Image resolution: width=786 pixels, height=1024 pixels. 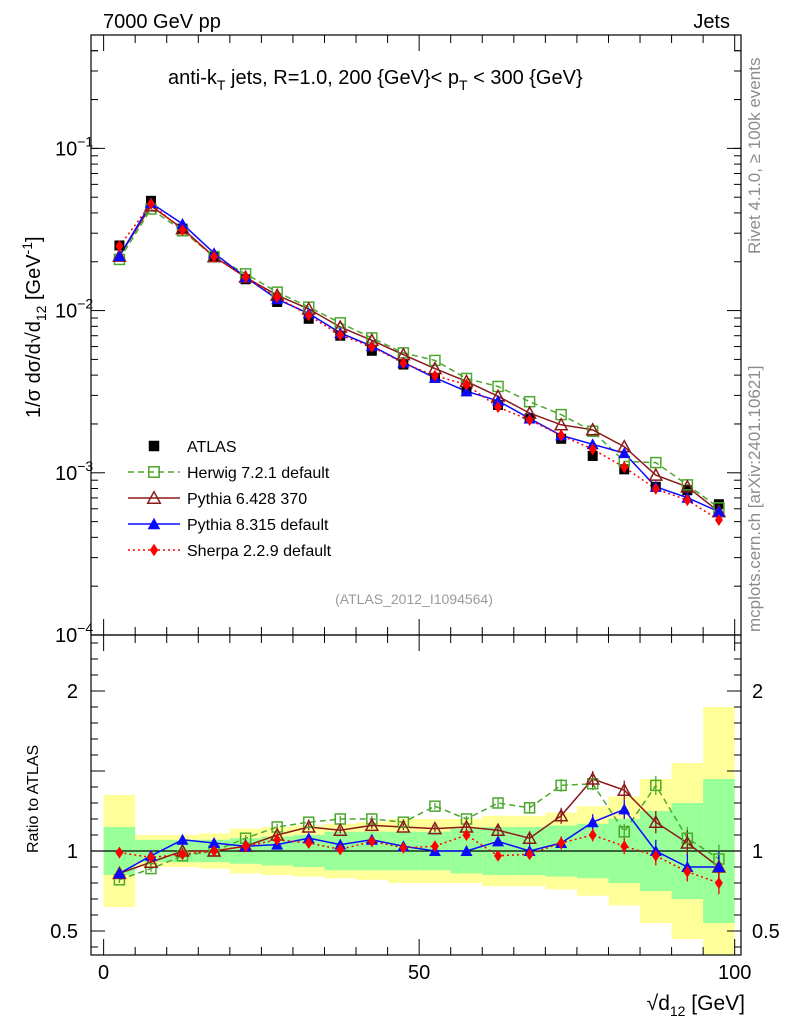 I want to click on atlas-marker, so click(x=154, y=446).